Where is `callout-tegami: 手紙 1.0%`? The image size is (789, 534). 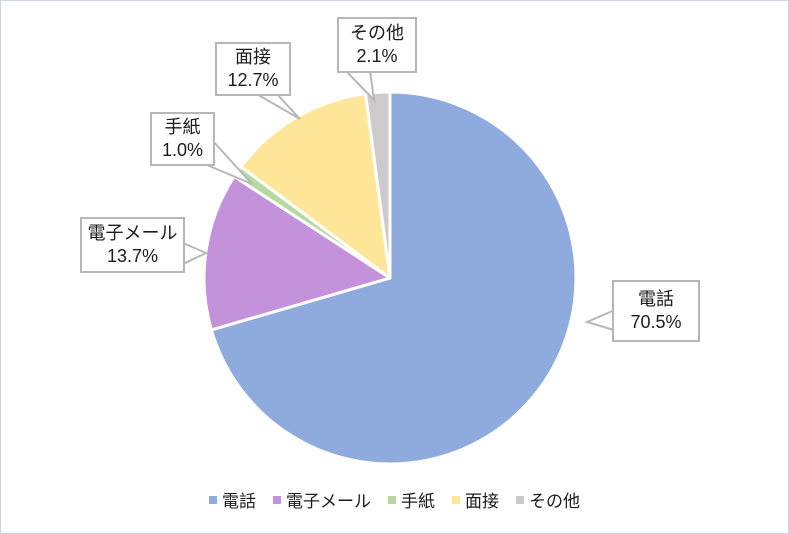
callout-tegami: 手紙 1.0% is located at coordinates (182, 139).